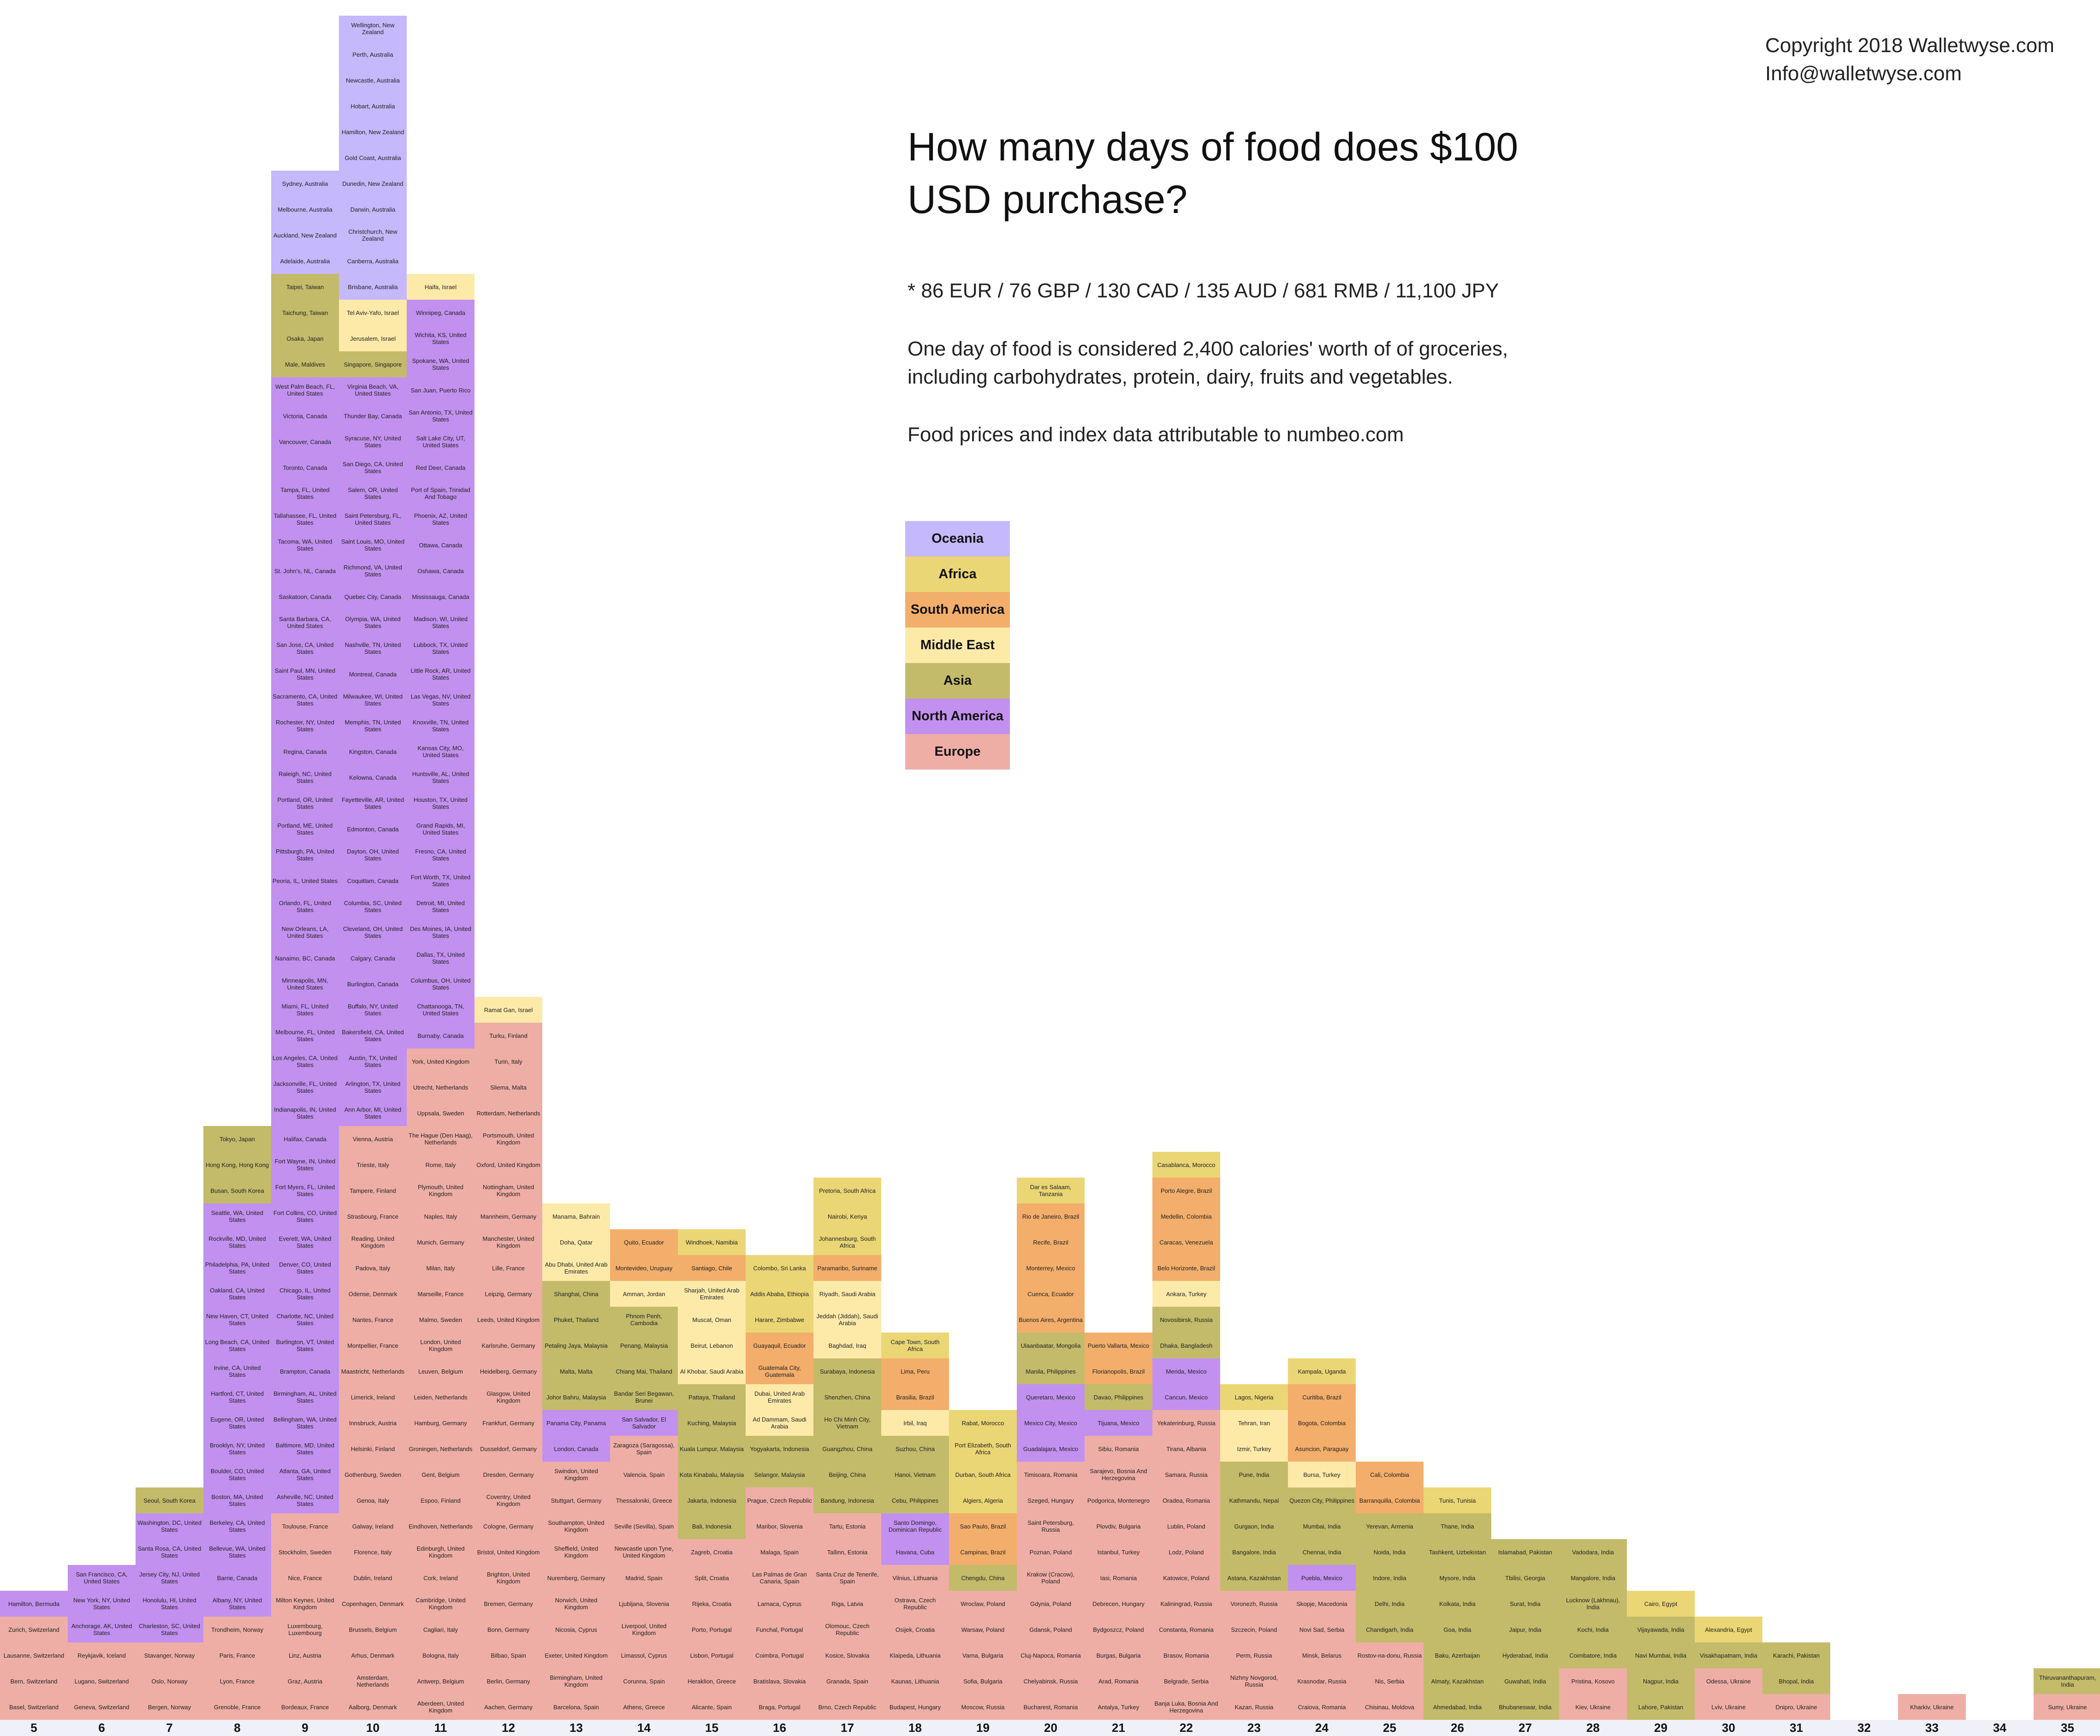 This screenshot has height=1736, width=2100. I want to click on city-tile: Mexico City, Mexico, so click(1051, 1423).